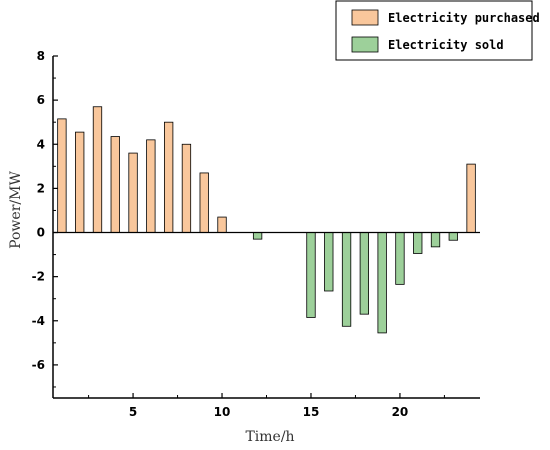 The width and height of the screenshot is (550, 450). I want to click on legend-swatch-sold, so click(365, 44).